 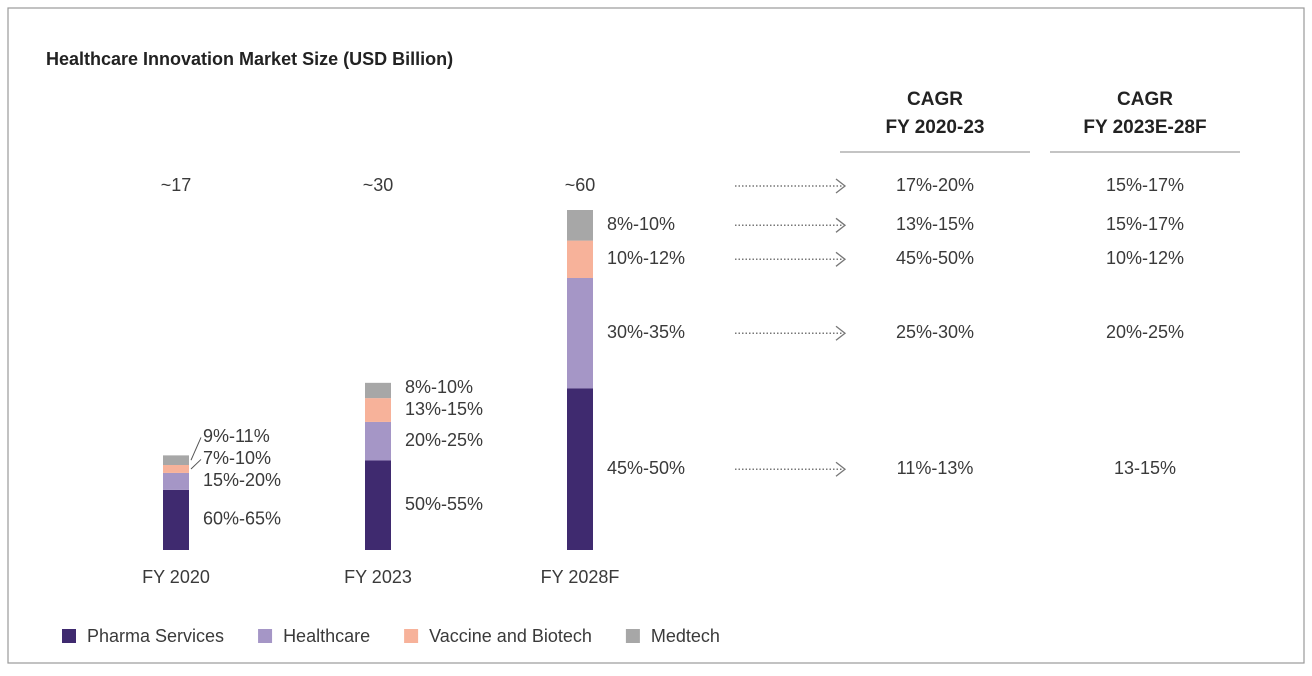 I want to click on total-label: ~60, so click(x=580, y=185).